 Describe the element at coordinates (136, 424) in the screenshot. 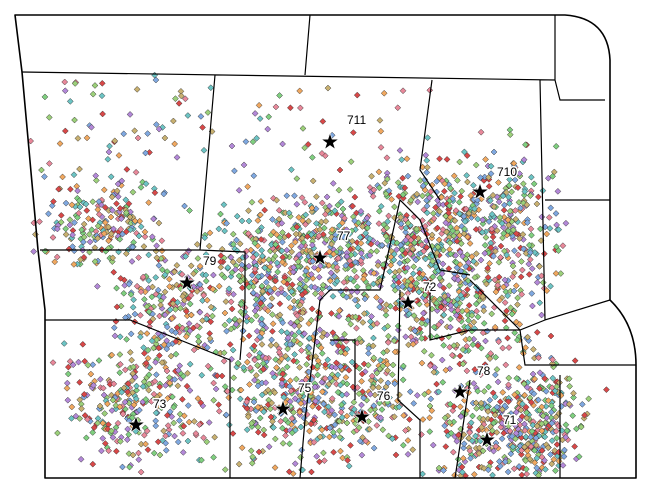

I see `station-star` at that location.